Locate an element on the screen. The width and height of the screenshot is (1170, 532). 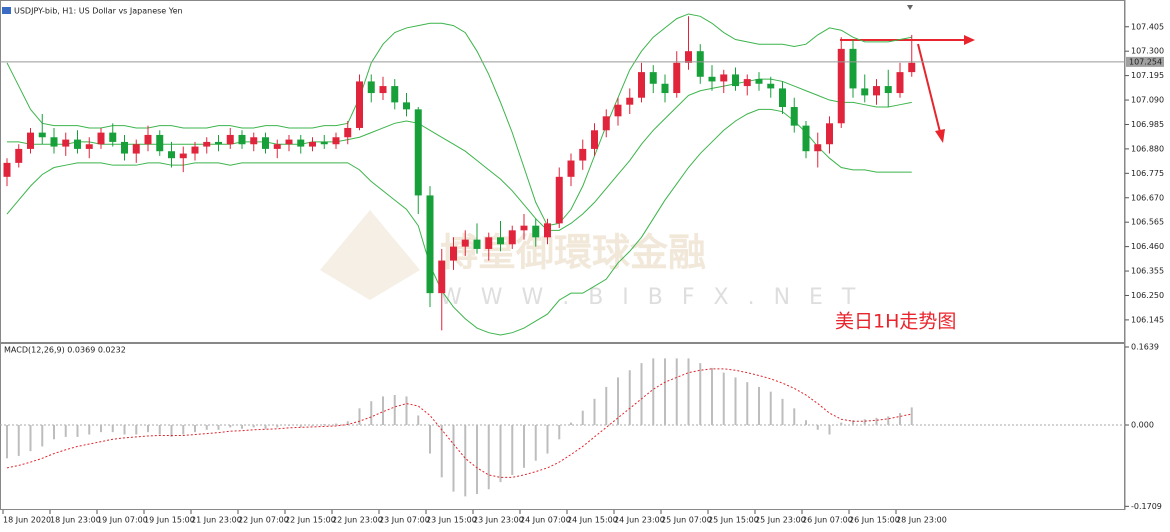
x-tick-label: 28 Jun 23:00 is located at coordinates (921, 520).